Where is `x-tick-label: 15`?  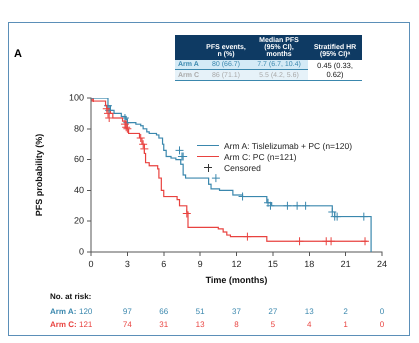 x-tick-label: 15 is located at coordinates (273, 263).